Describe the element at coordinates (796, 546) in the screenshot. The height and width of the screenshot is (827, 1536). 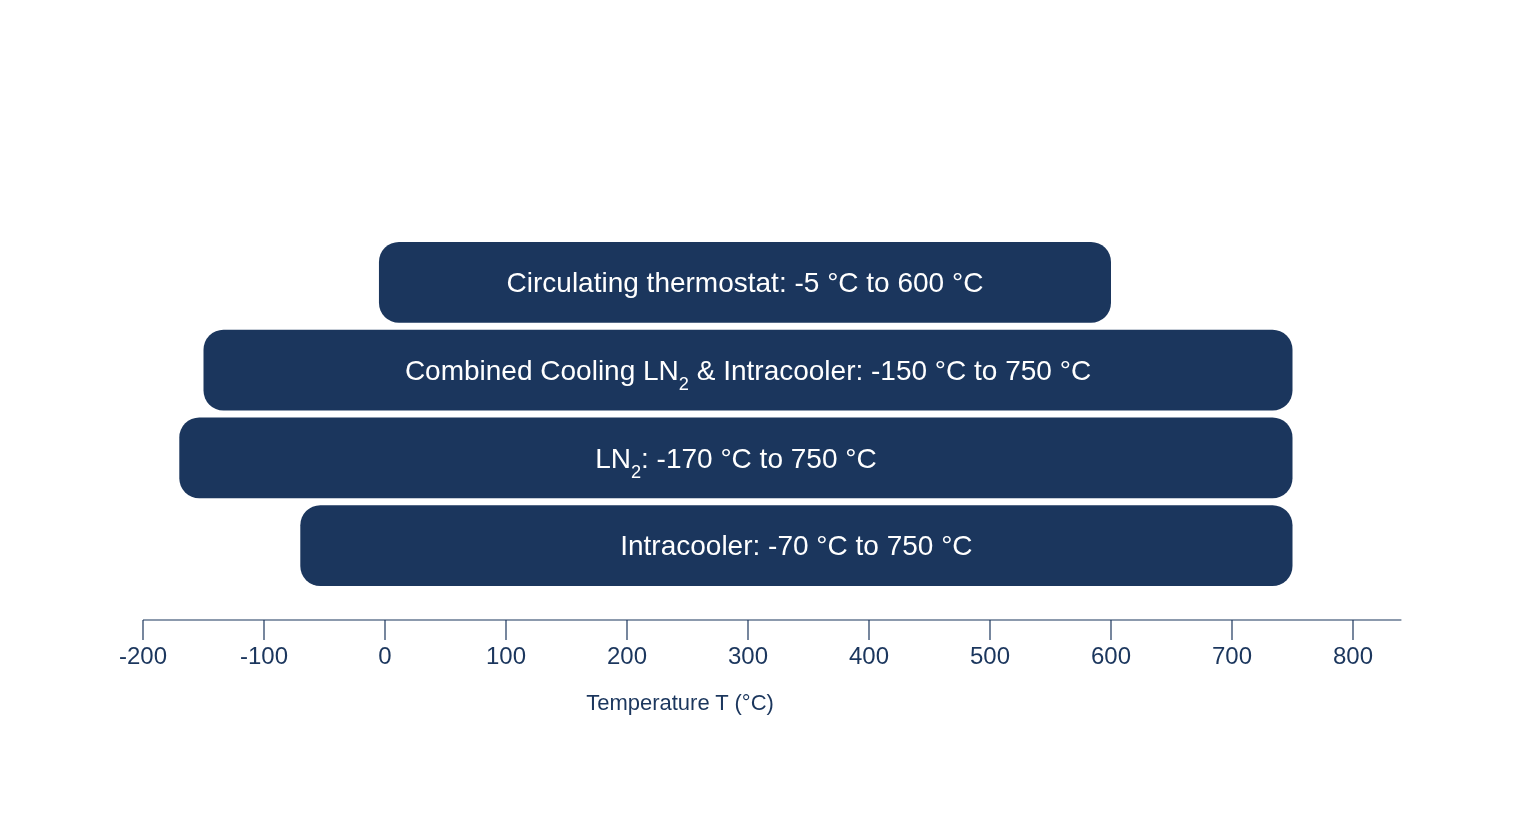
I see `y-tick-label: Intracooler: -70 °C to 750 °C` at that location.